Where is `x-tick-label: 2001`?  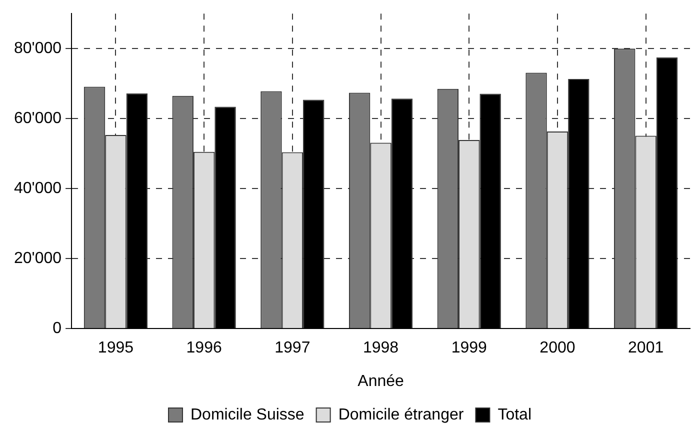
x-tick-label: 2001 is located at coordinates (646, 348).